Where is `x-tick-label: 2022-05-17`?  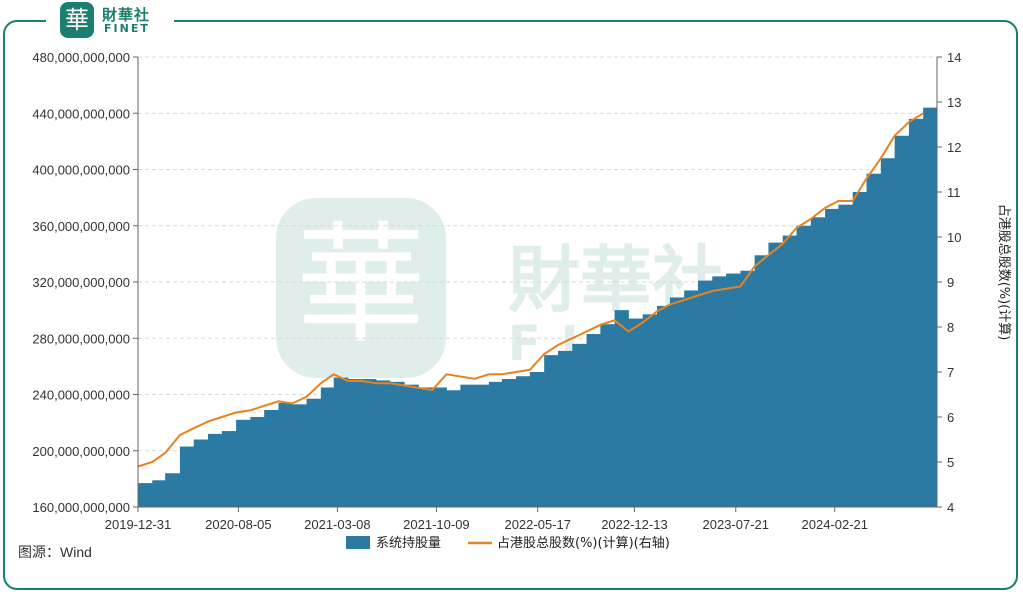 x-tick-label: 2022-05-17 is located at coordinates (537, 524).